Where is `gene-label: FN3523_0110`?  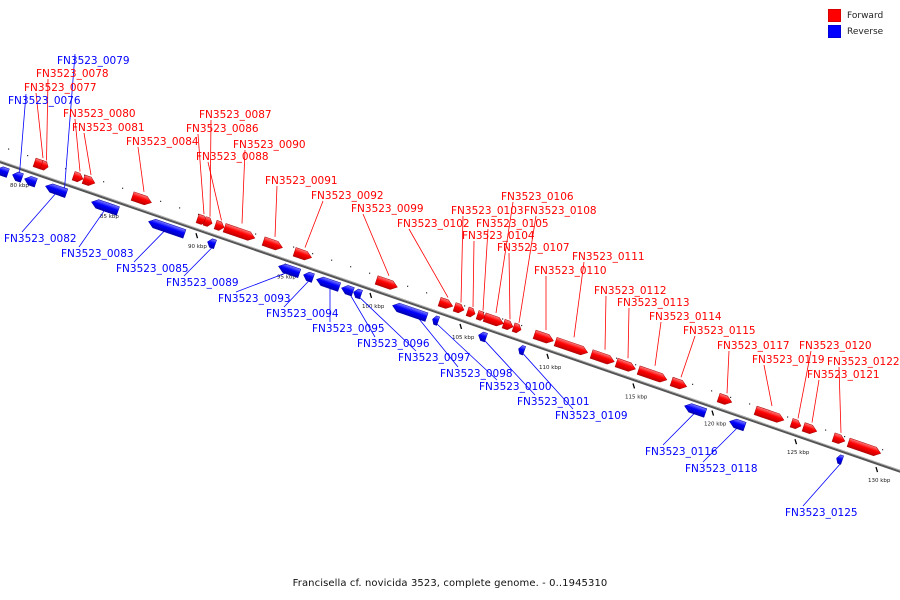
gene-label: FN3523_0110 is located at coordinates (570, 271).